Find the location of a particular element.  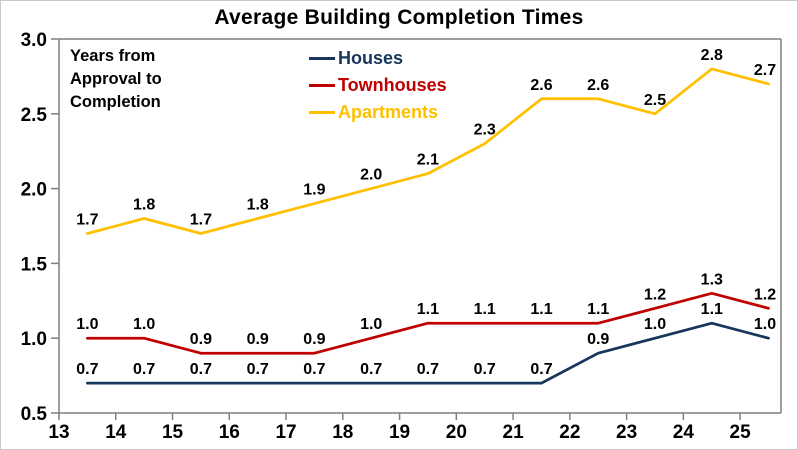

apartments-data-label: 2.8 is located at coordinates (712, 55).